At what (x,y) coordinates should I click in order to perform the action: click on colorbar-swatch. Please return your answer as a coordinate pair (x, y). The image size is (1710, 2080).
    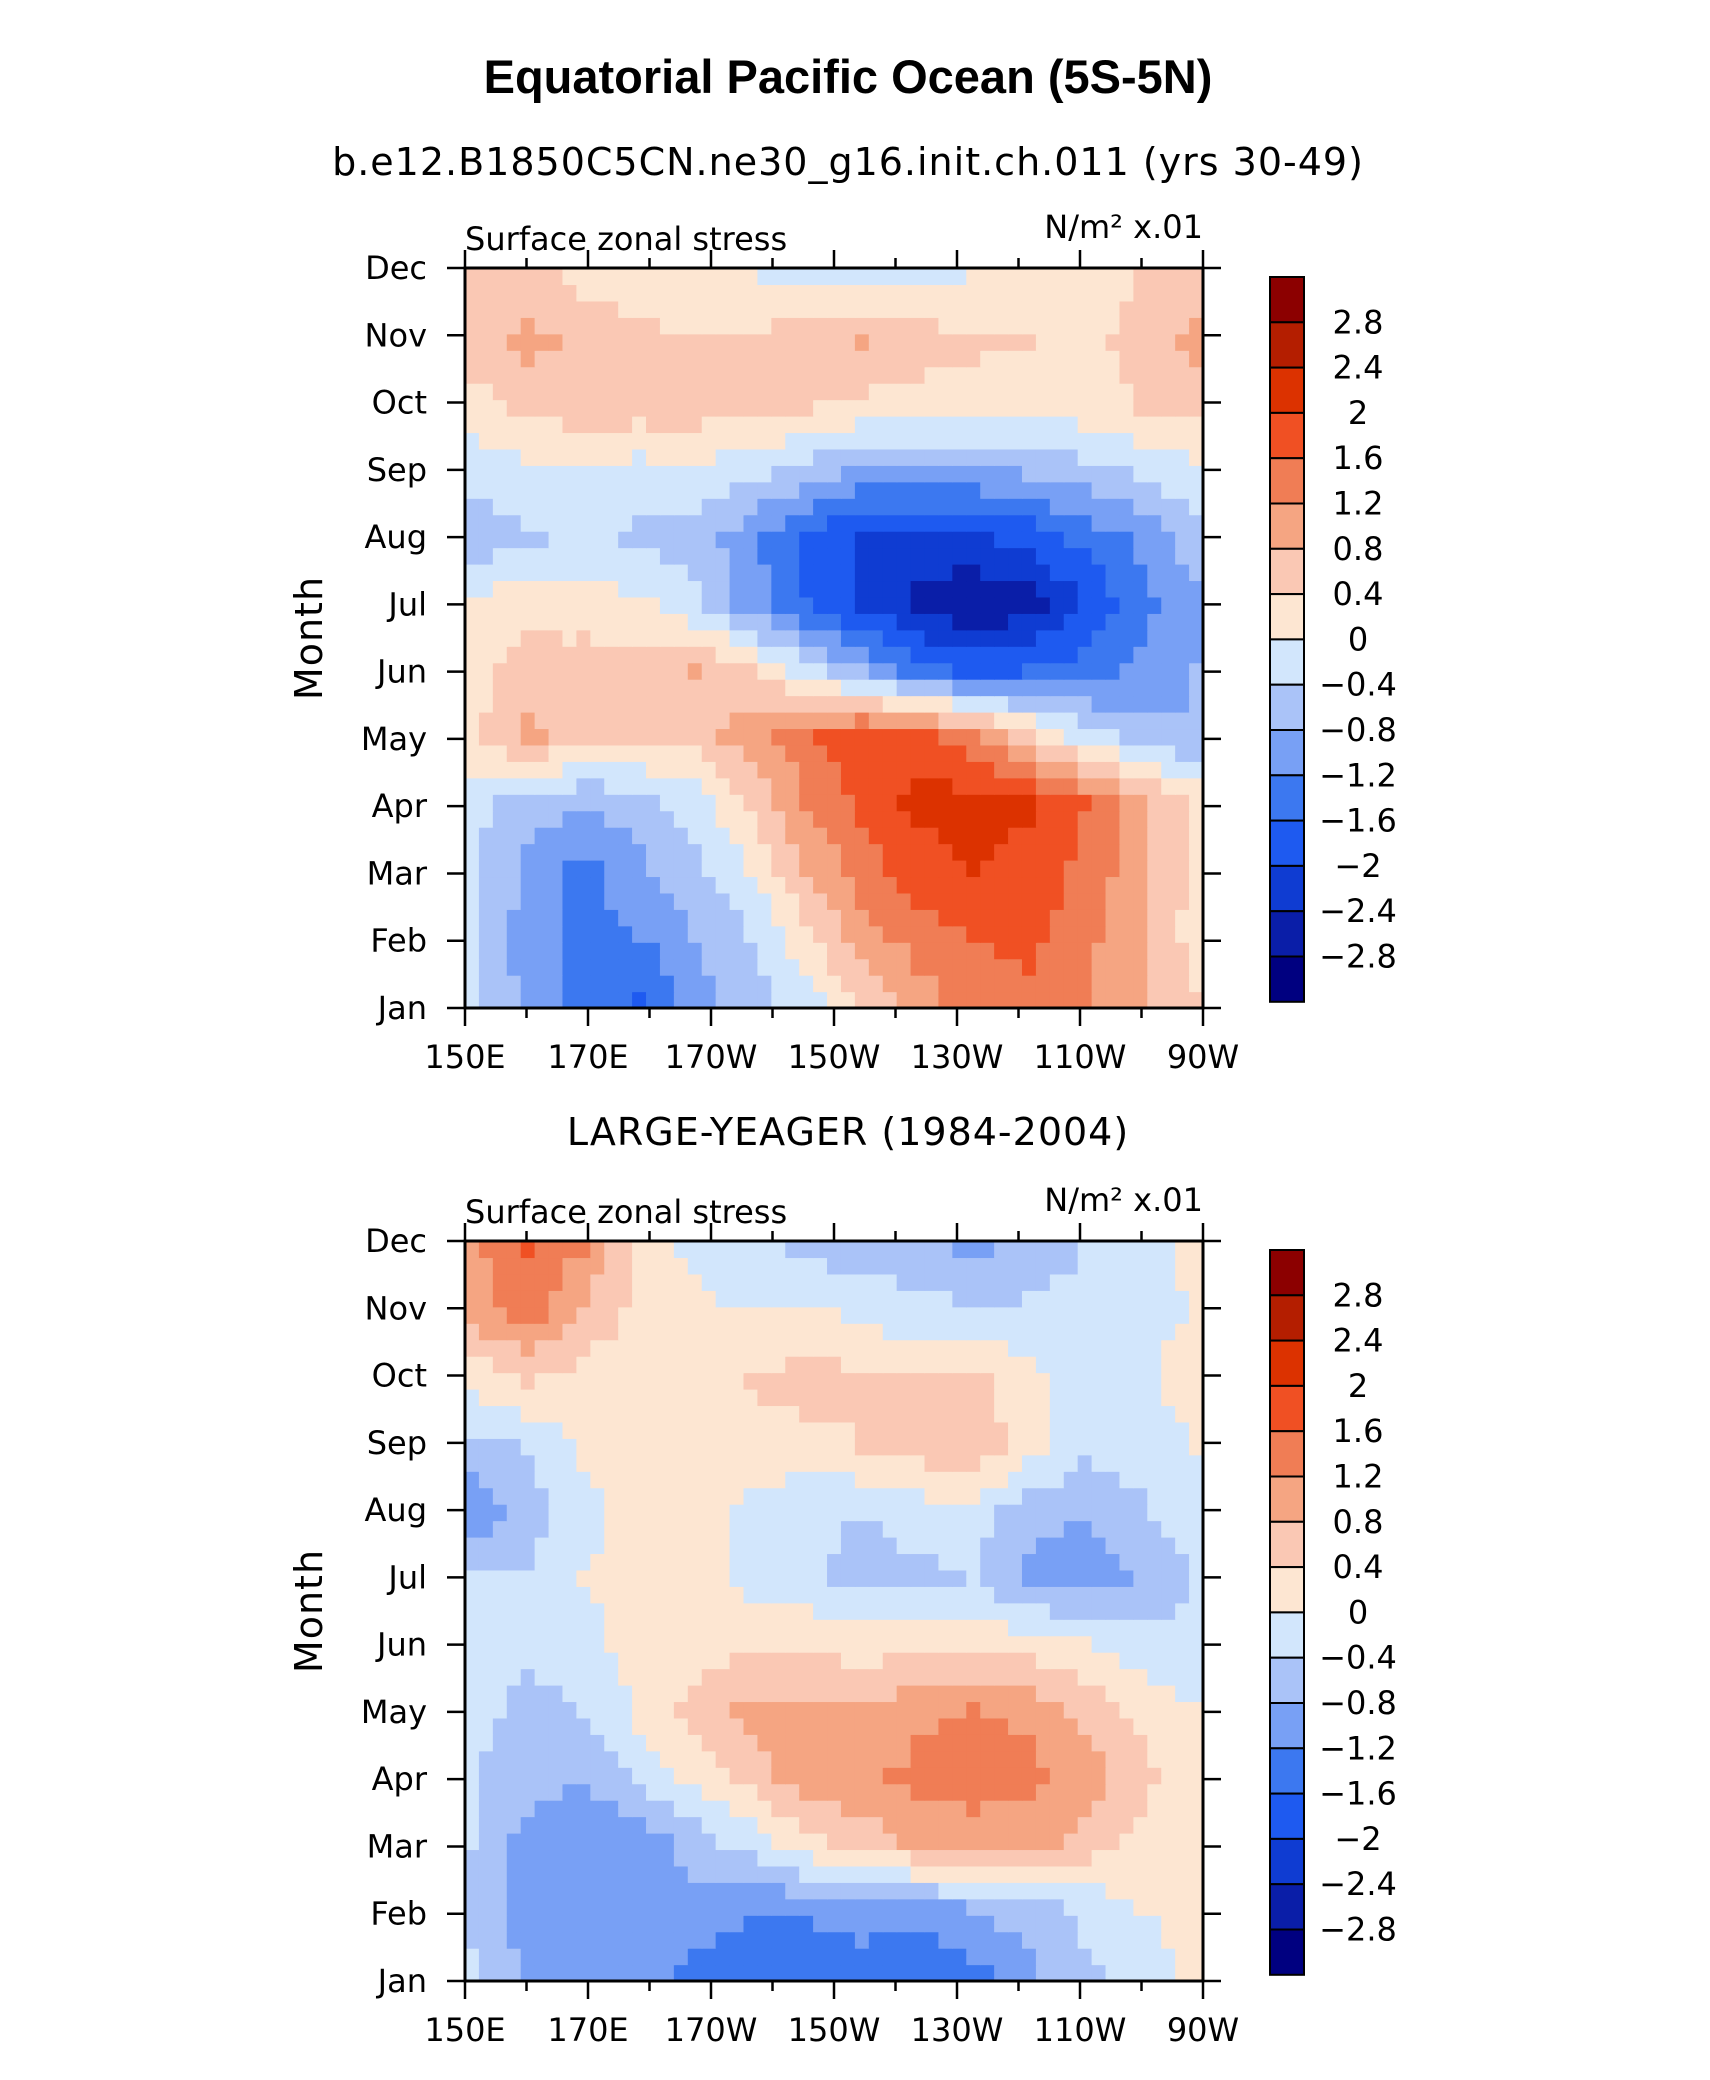
    Looking at the image, I should click on (1287, 1363).